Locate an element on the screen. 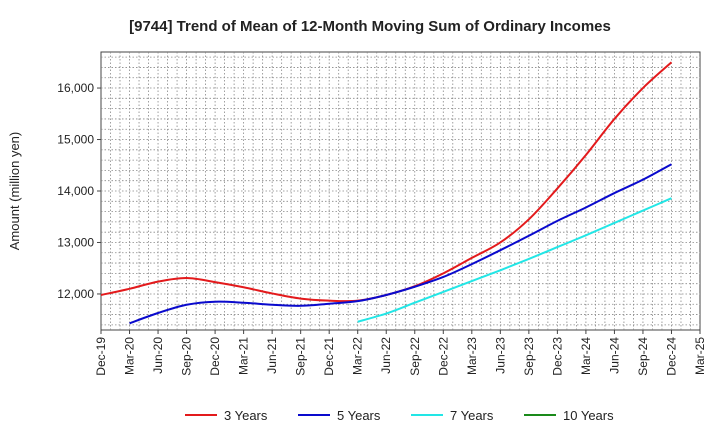 The image size is (720, 440). x-tick-label: Sep-21 is located at coordinates (301, 356).